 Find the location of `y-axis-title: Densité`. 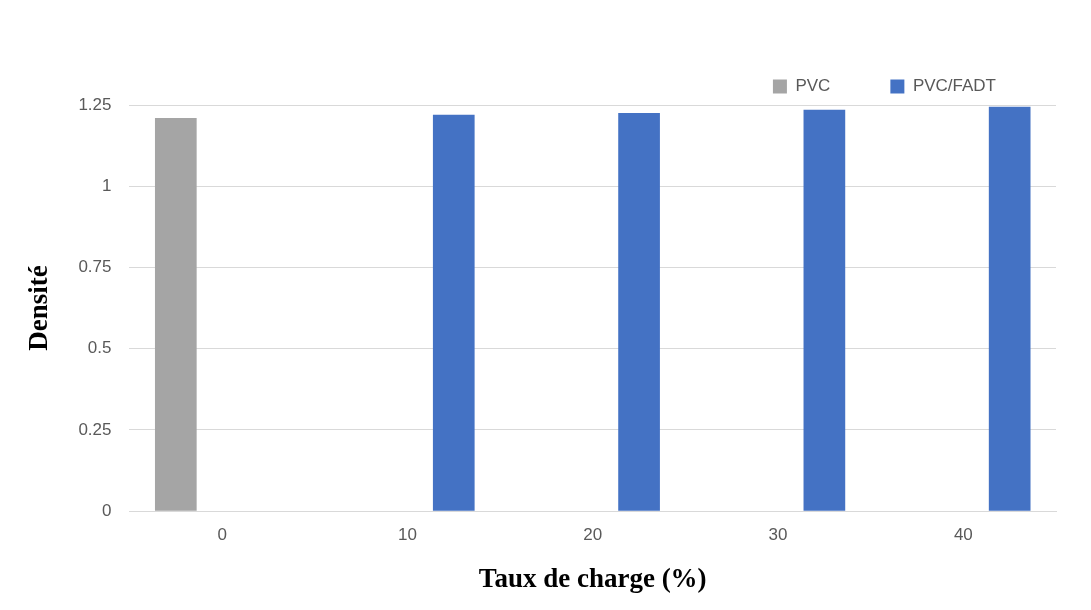

y-axis-title: Densité is located at coordinates (38, 308).